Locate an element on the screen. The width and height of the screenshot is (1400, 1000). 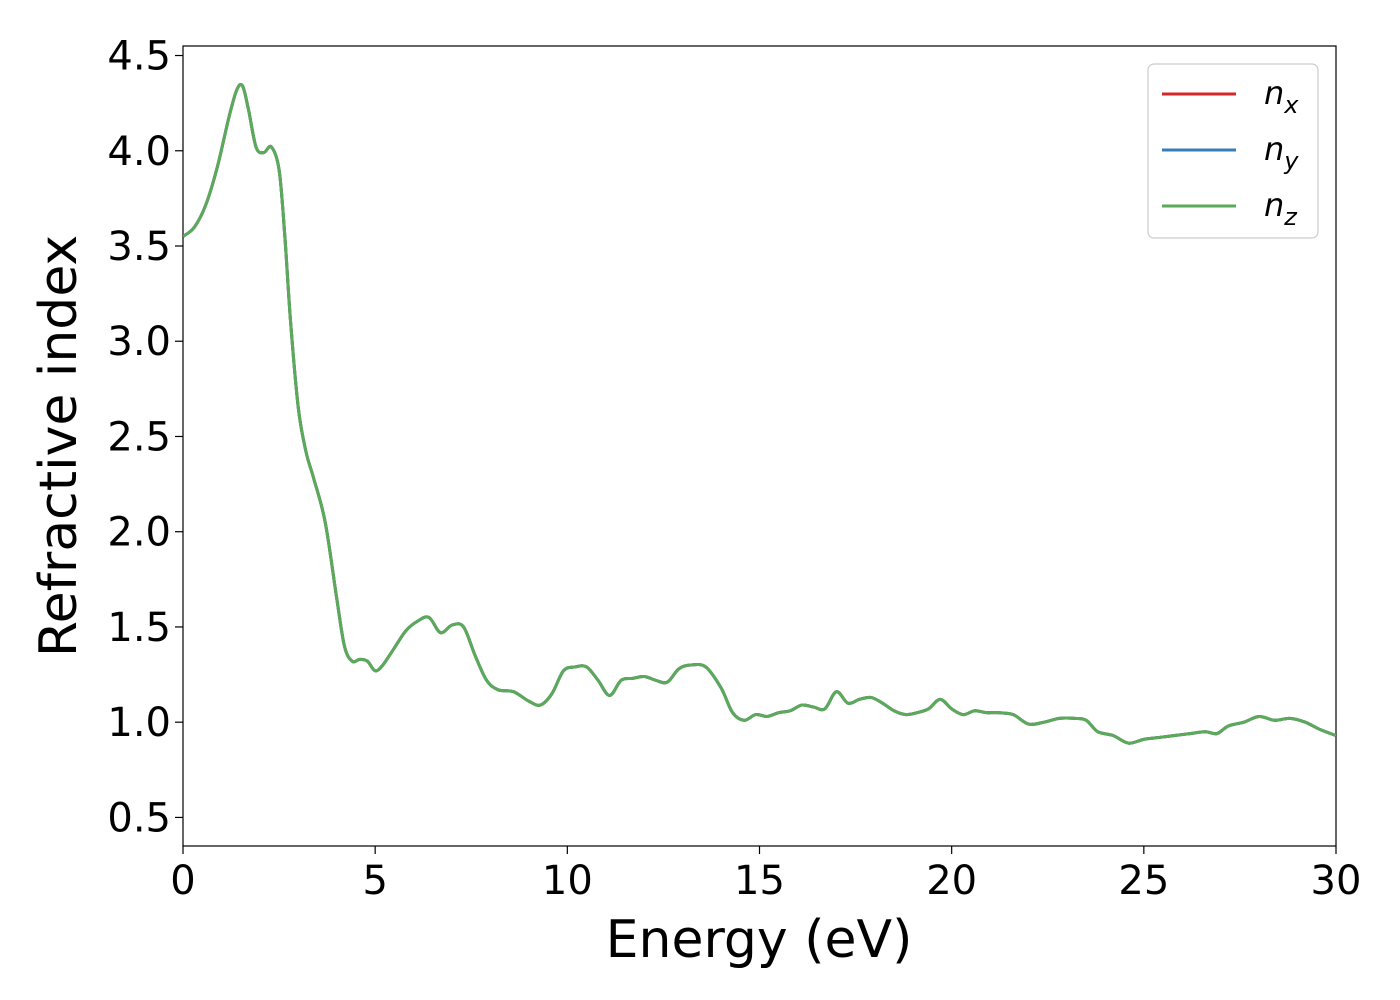
y-axis-ticks: 0.5 1.0 1.5 2.0 2.5 3.0 3.5 4.0 4.5 is located at coordinates (145, 437).